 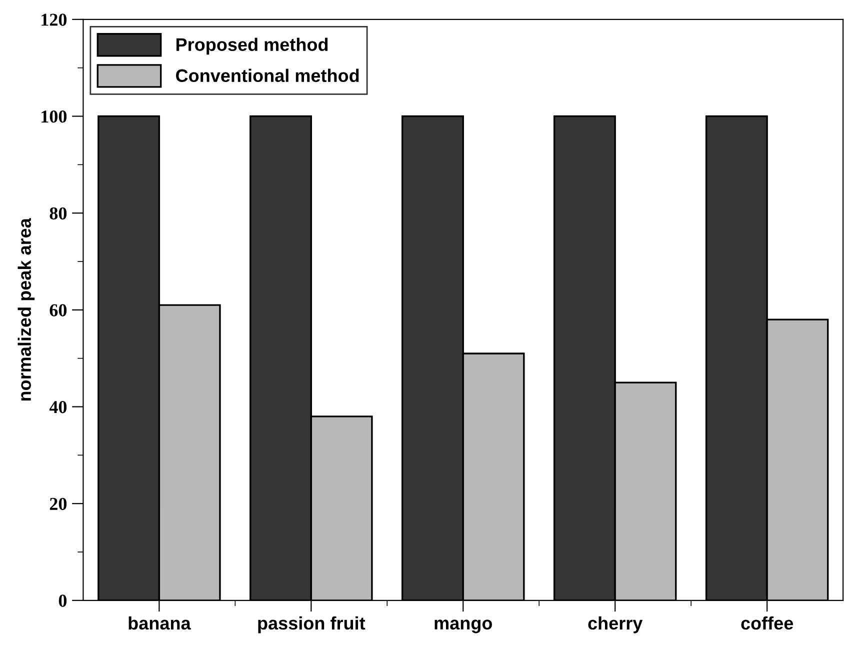 What do you see at coordinates (463, 627) in the screenshot?
I see `x-tick-label: mango` at bounding box center [463, 627].